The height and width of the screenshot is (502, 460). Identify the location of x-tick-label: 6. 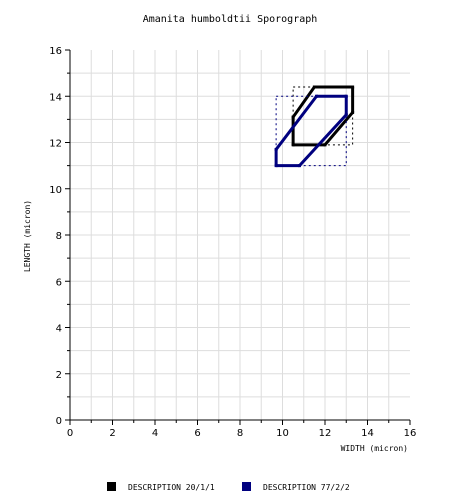
(197, 433).